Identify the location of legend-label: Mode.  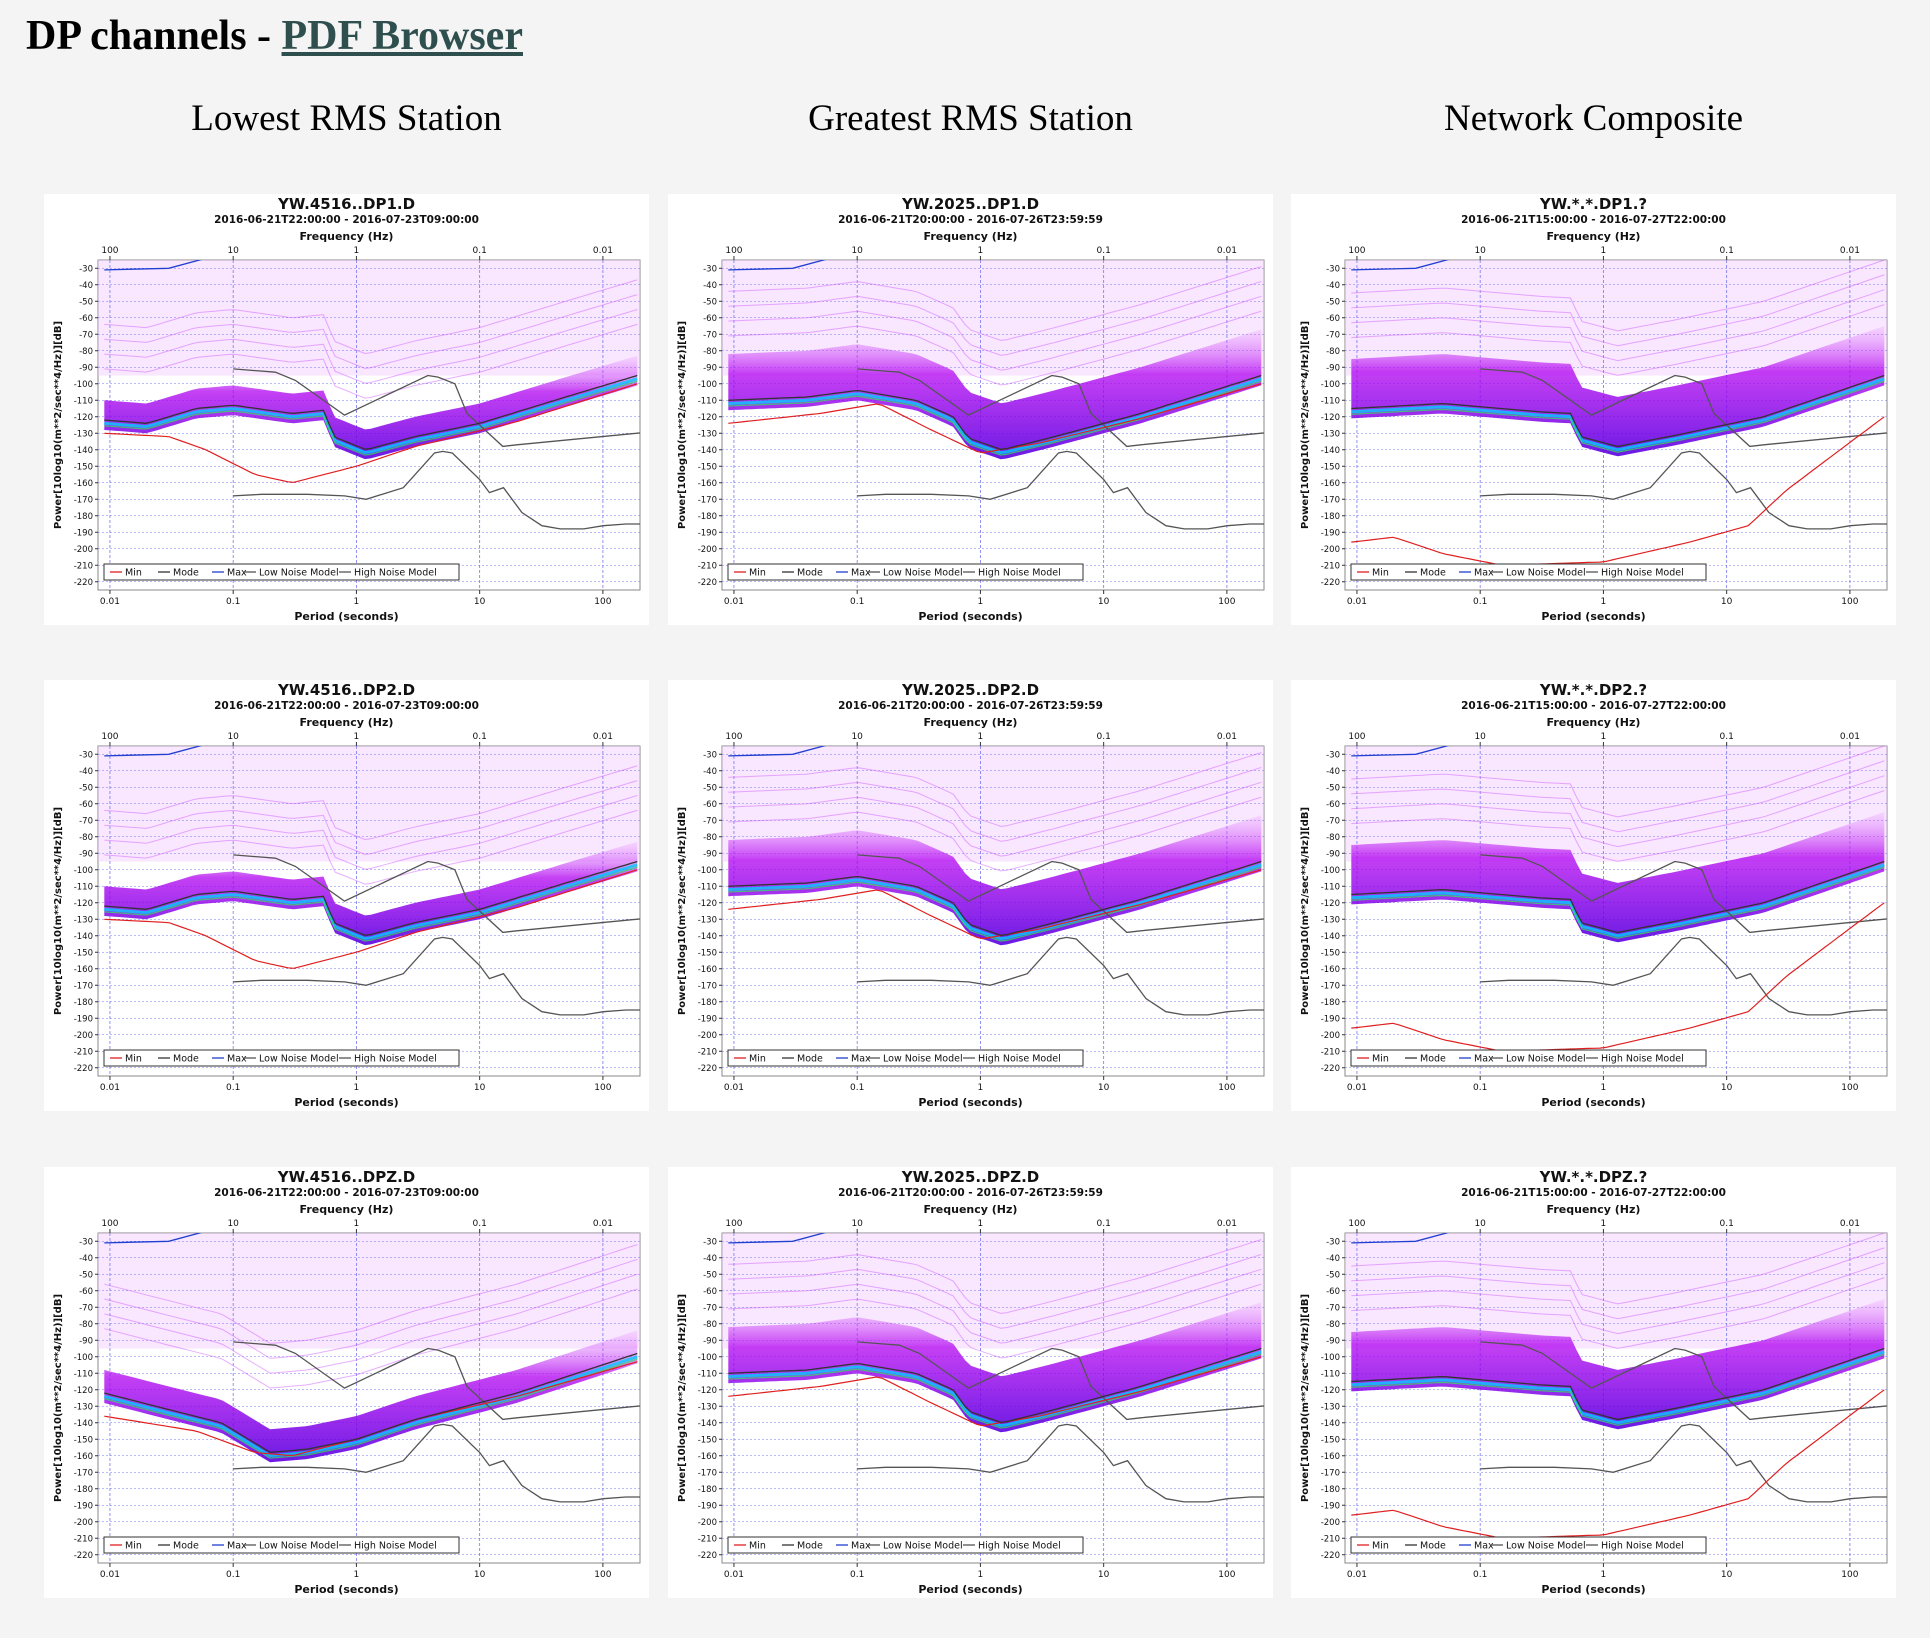
(186, 1059).